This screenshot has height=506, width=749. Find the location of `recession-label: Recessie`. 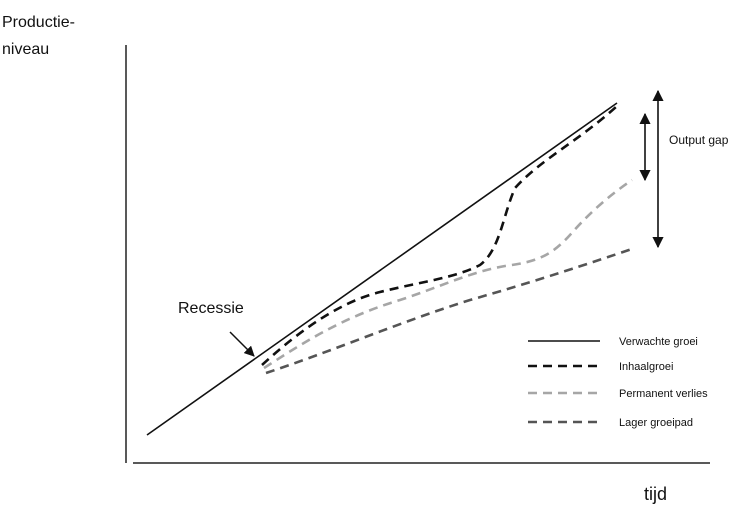

recession-label: Recessie is located at coordinates (211, 308).